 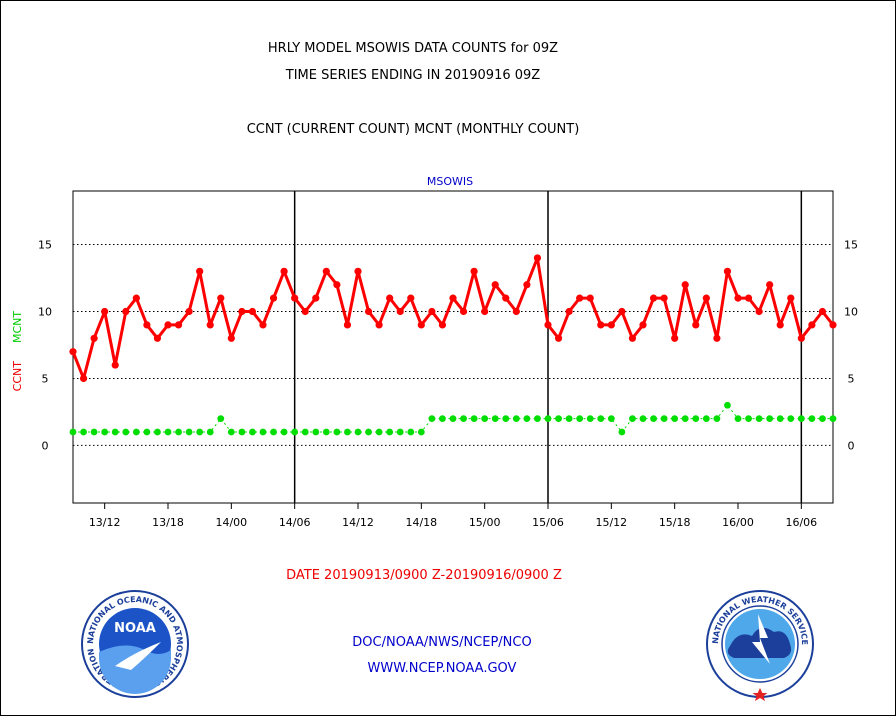 What do you see at coordinates (45, 378) in the screenshot?
I see `ytick-left-5: 5` at bounding box center [45, 378].